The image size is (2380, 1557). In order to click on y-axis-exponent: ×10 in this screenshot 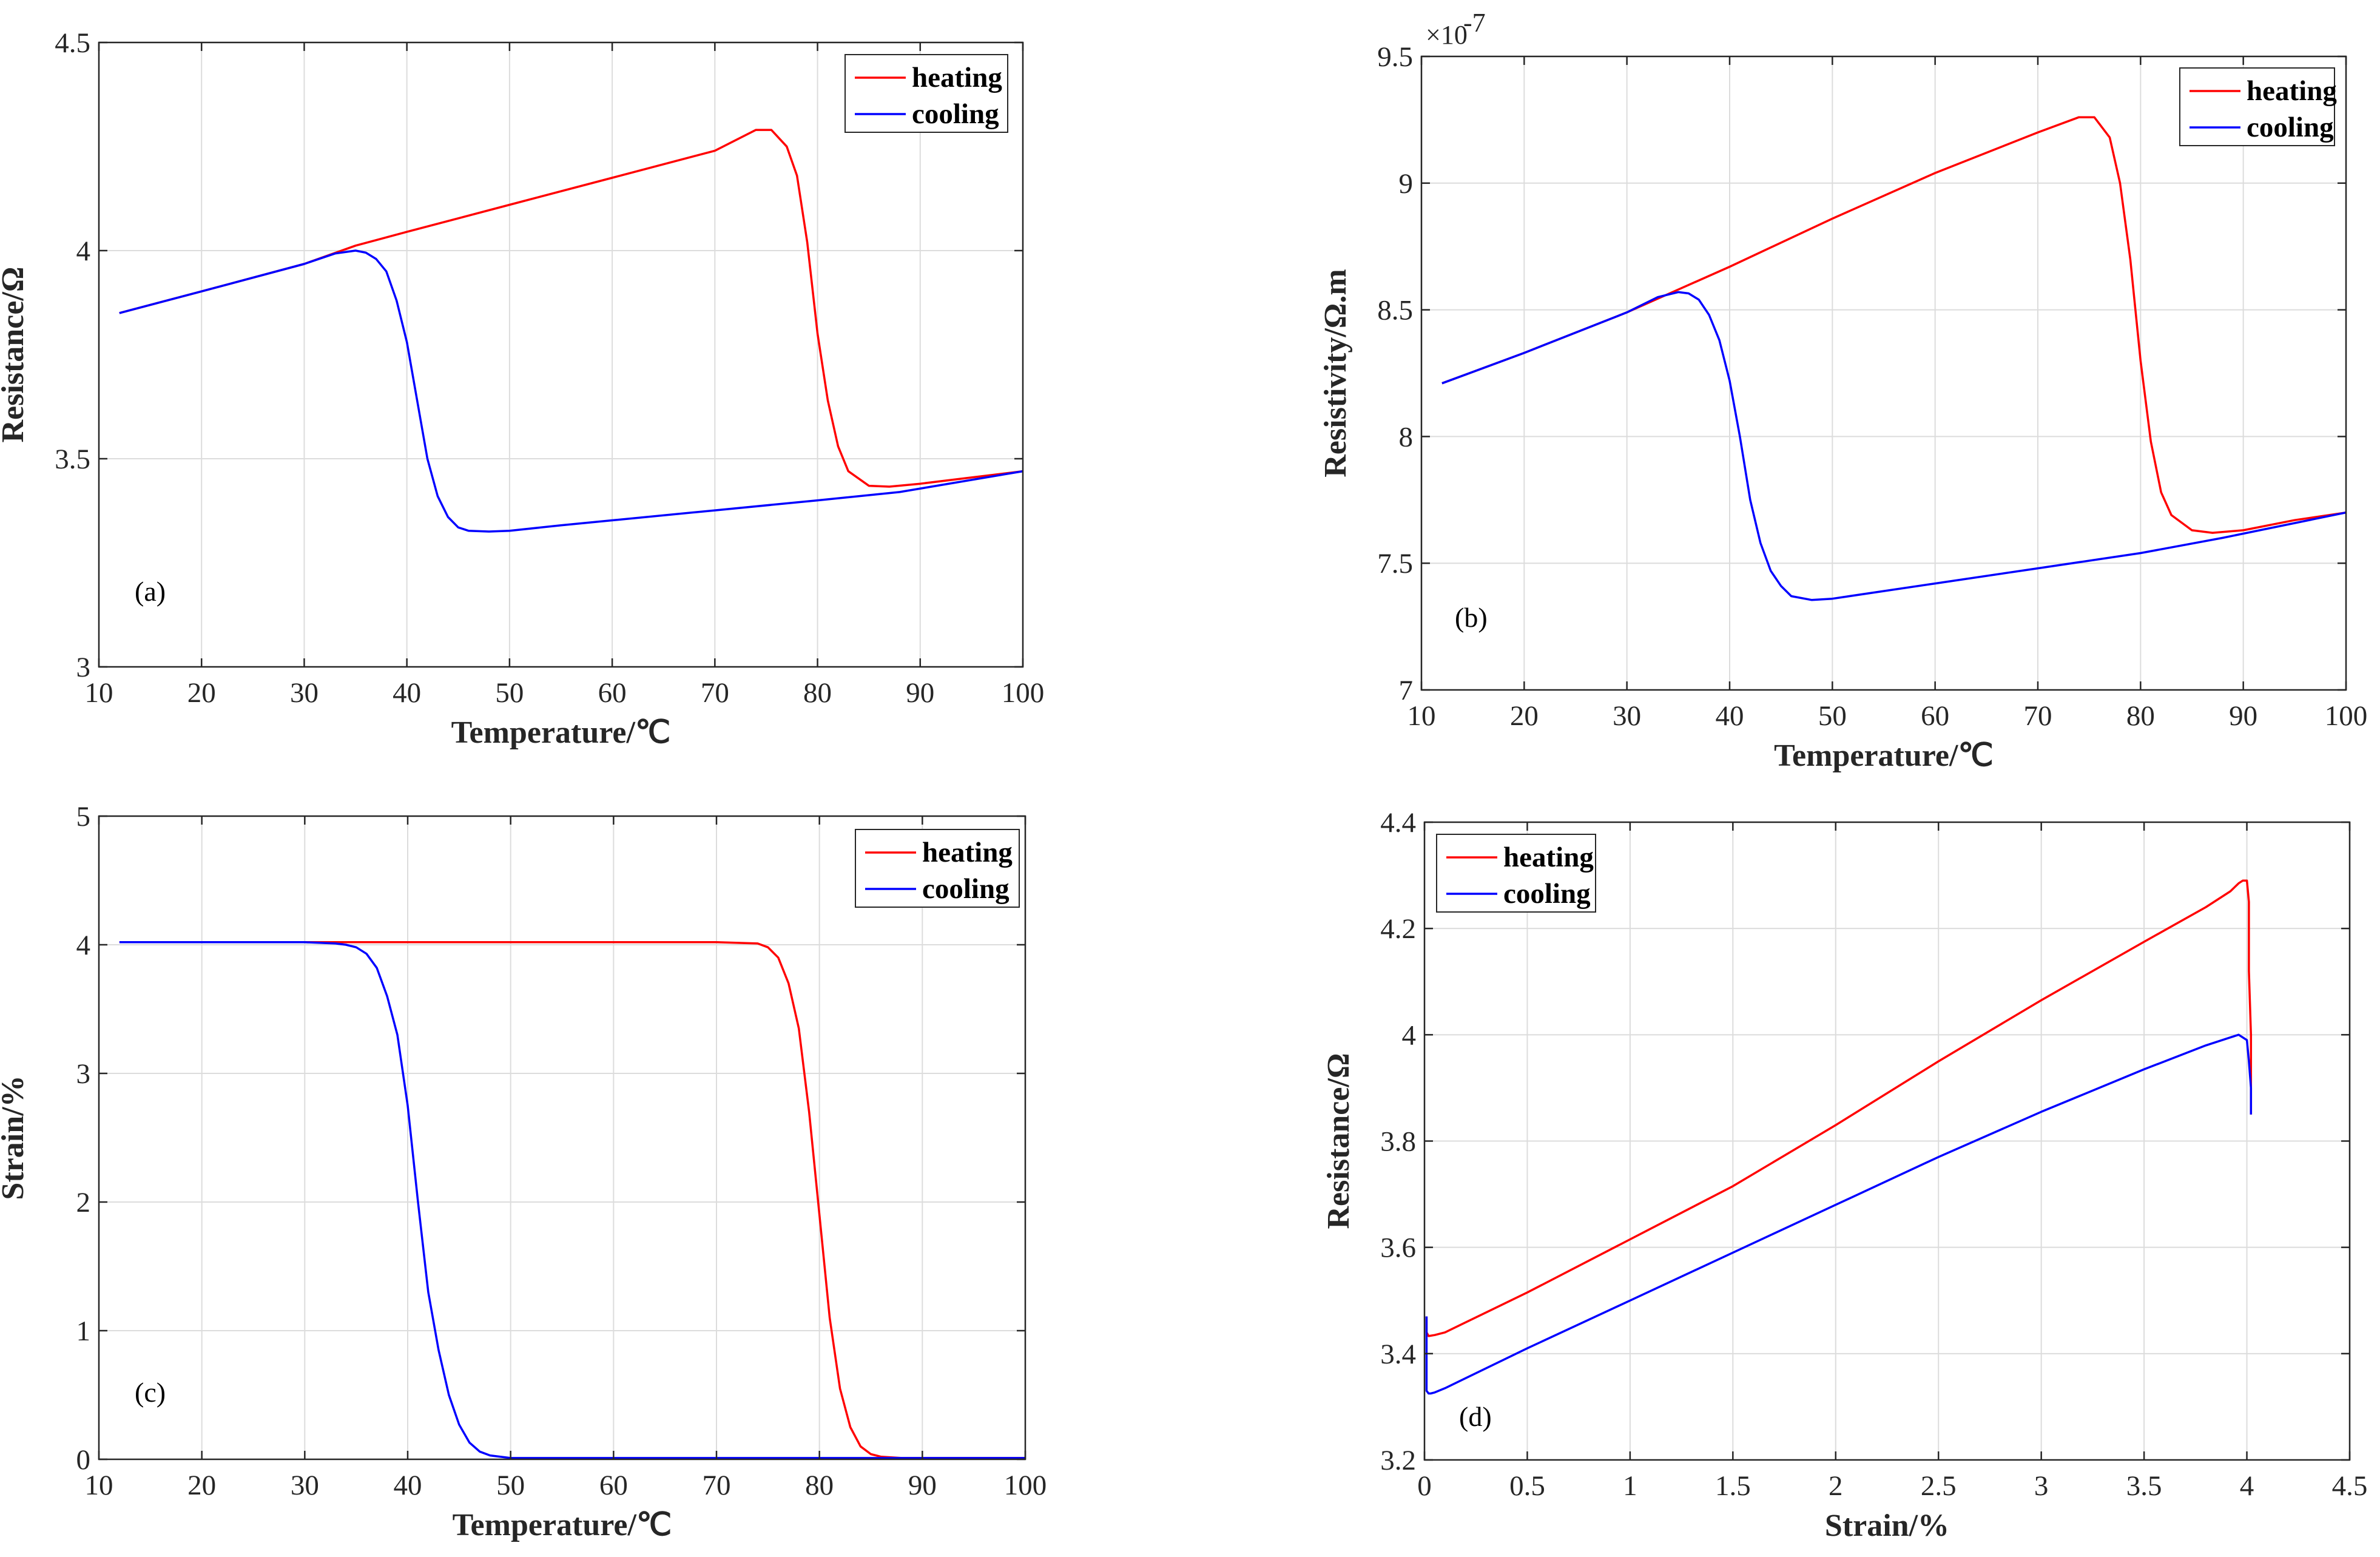, I will do `click(1447, 35)`.